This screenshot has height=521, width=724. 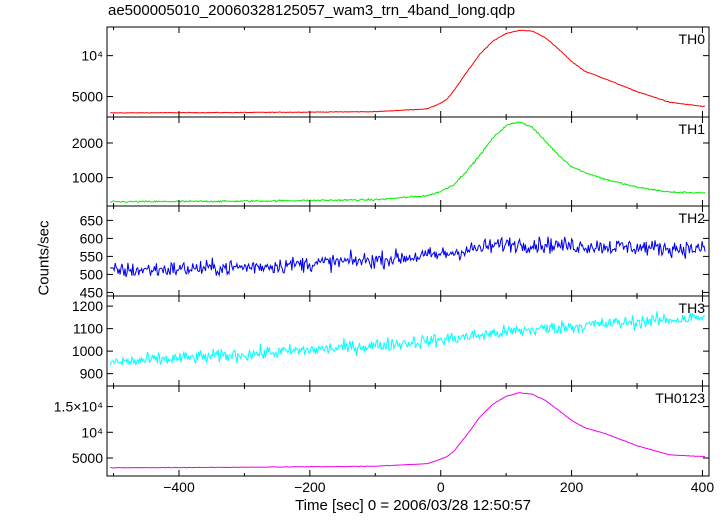 What do you see at coordinates (87, 306) in the screenshot?
I see `y-tick-label: 1200` at bounding box center [87, 306].